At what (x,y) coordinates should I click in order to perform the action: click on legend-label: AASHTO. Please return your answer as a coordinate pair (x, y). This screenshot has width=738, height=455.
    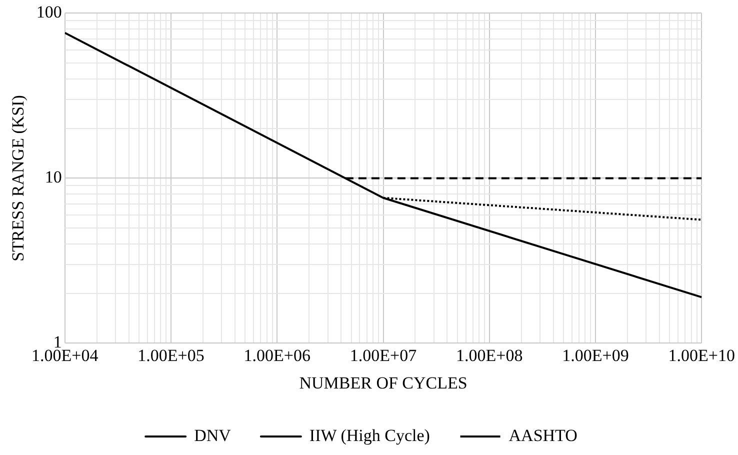
    Looking at the image, I should click on (543, 435).